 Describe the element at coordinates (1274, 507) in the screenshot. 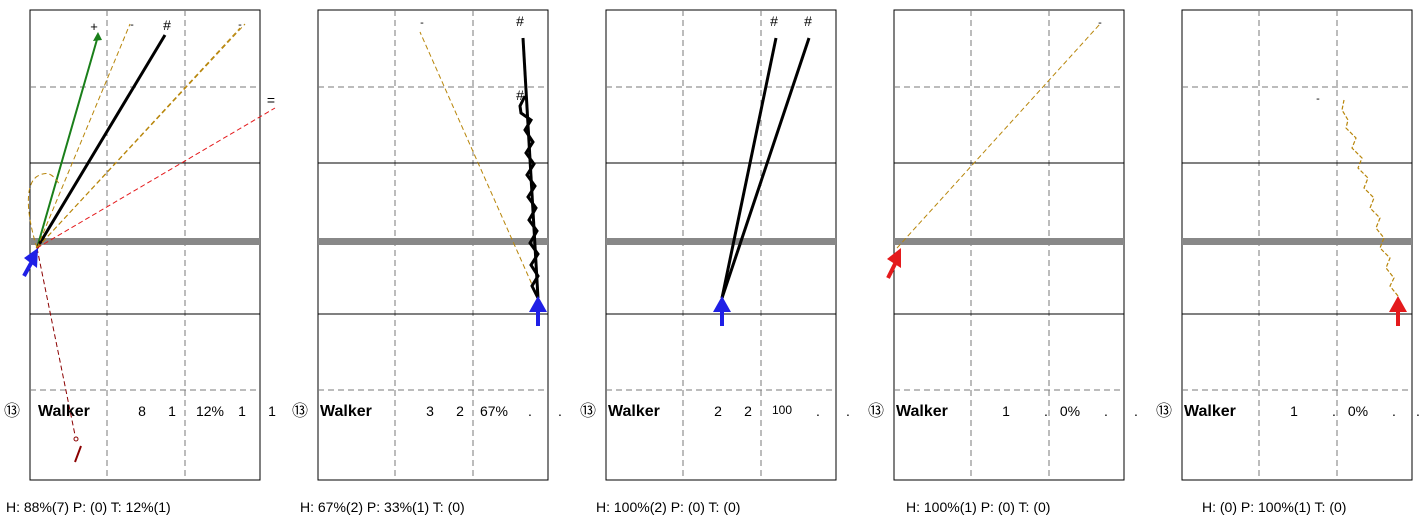

I see `panel-footer: H: (0) P: 100%(1) T: (0)` at that location.